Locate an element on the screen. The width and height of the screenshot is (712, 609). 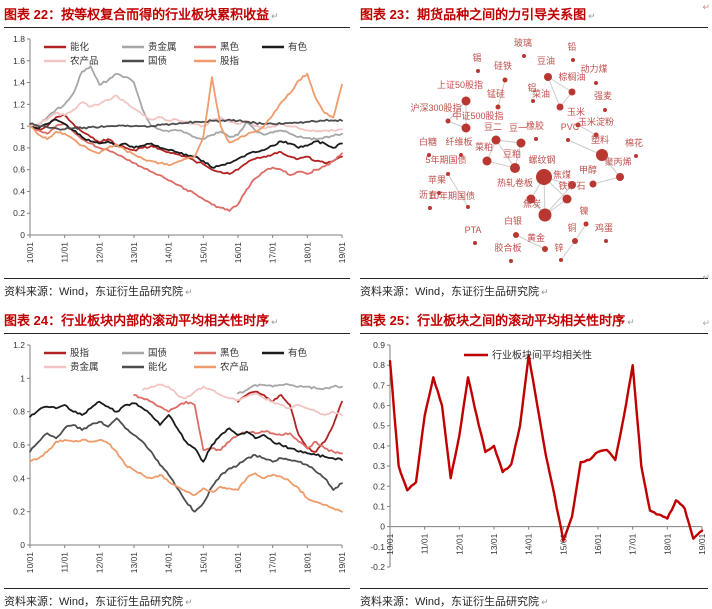
svg-text: 豆油 is located at coordinates (546, 60).